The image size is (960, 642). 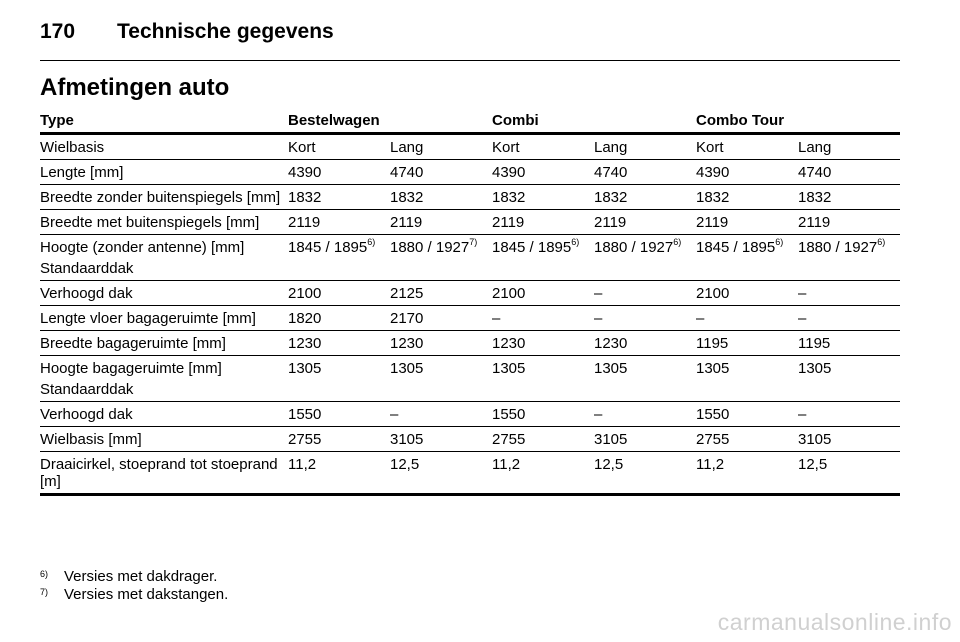 I want to click on row-sub-label: Standaarddak, so click(x=164, y=269).